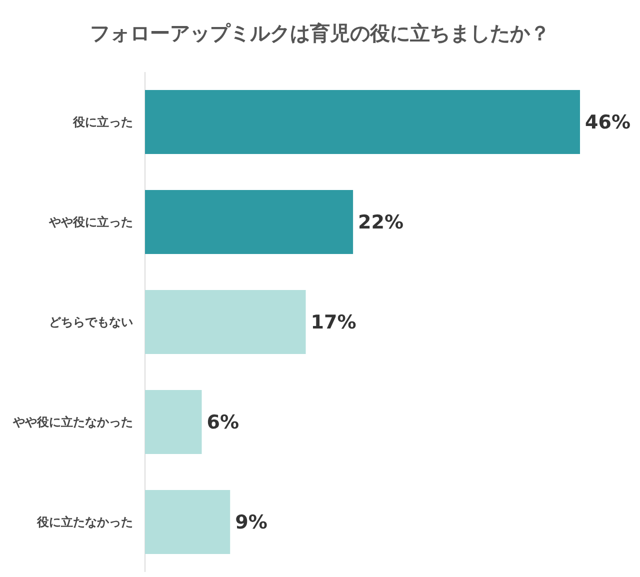 The height and width of the screenshot is (577, 640). What do you see at coordinates (381, 223) in the screenshot?
I see `data-label: 22%` at bounding box center [381, 223].